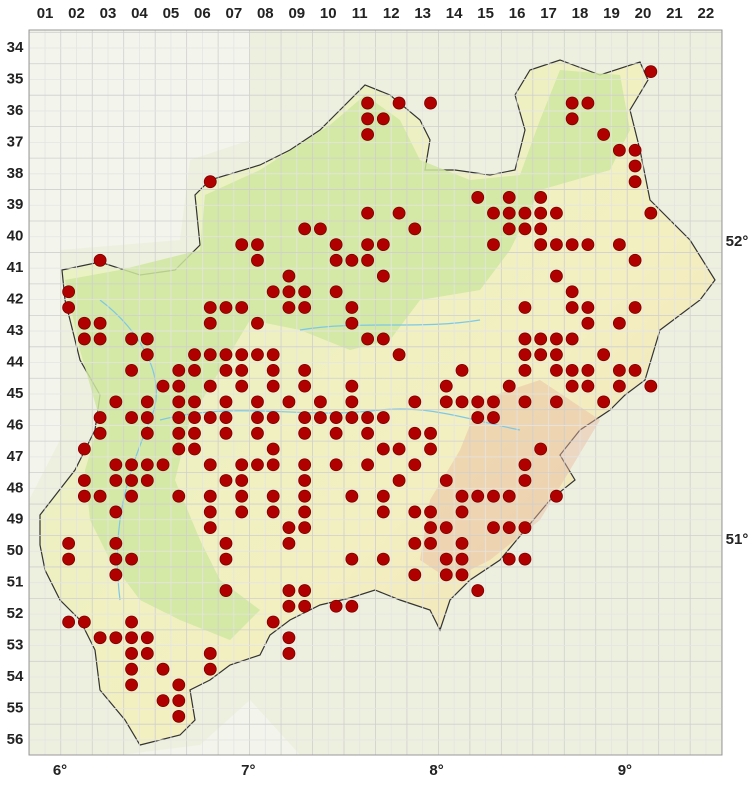  I want to click on row-label: 40, so click(15, 236).